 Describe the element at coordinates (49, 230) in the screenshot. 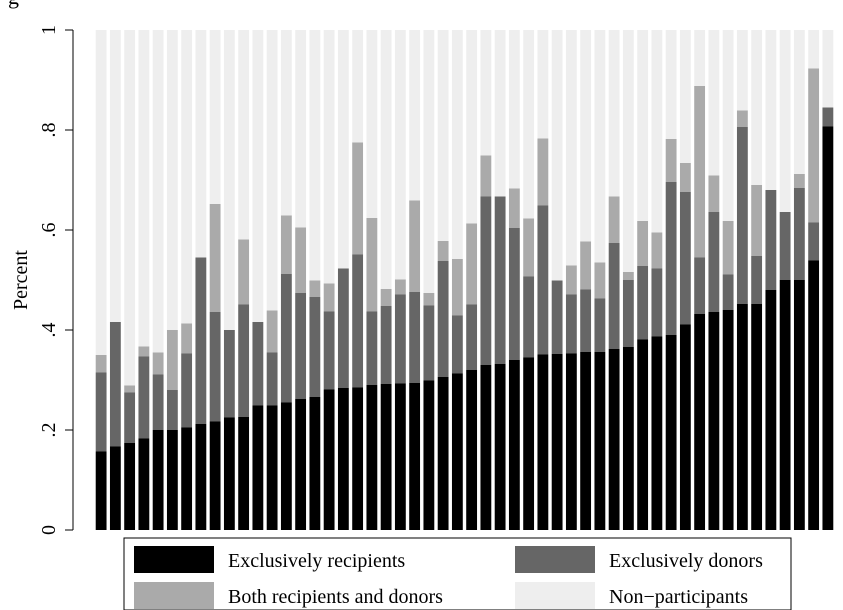

I see `y-tick-label: .6` at that location.